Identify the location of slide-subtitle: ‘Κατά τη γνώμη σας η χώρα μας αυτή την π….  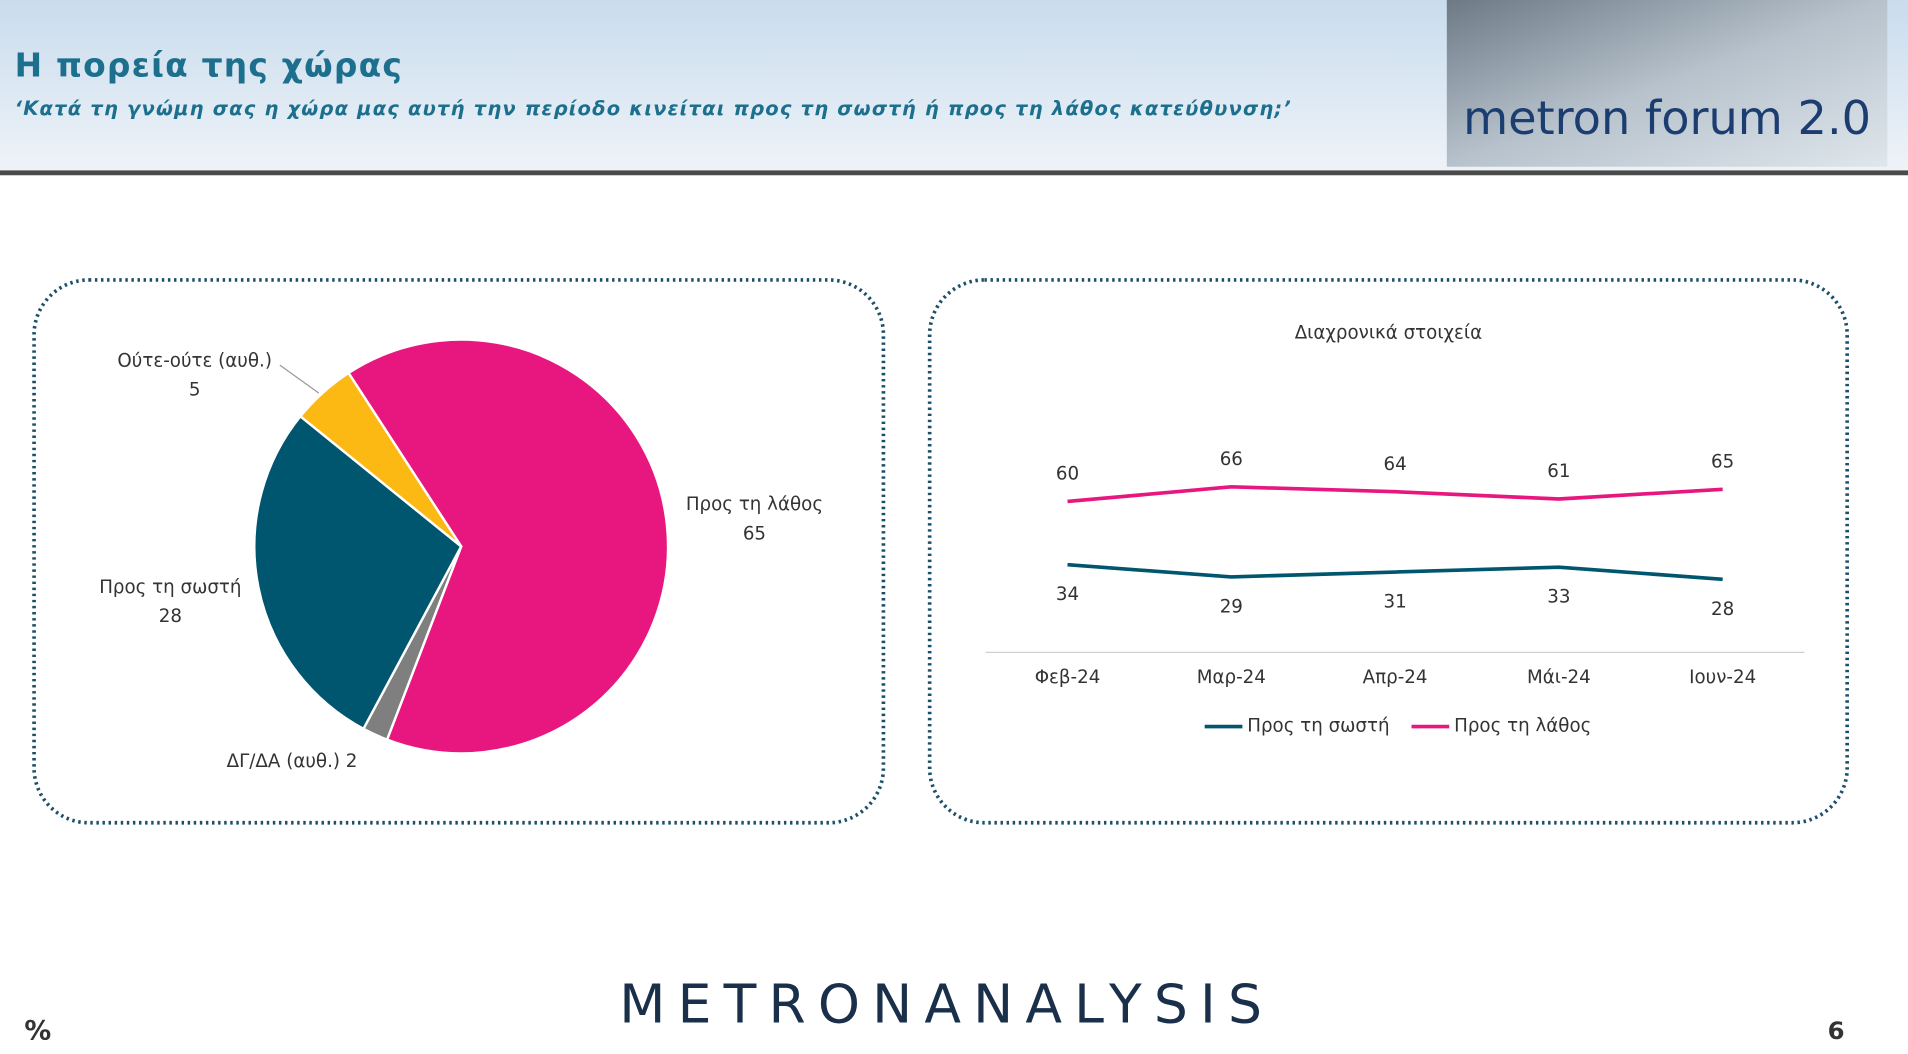
(653, 108).